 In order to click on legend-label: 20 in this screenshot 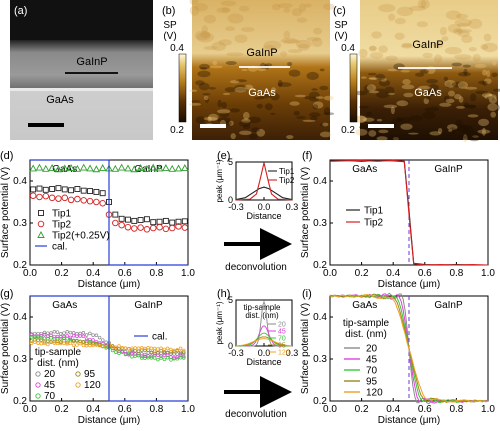, I will do `click(50, 374)`.